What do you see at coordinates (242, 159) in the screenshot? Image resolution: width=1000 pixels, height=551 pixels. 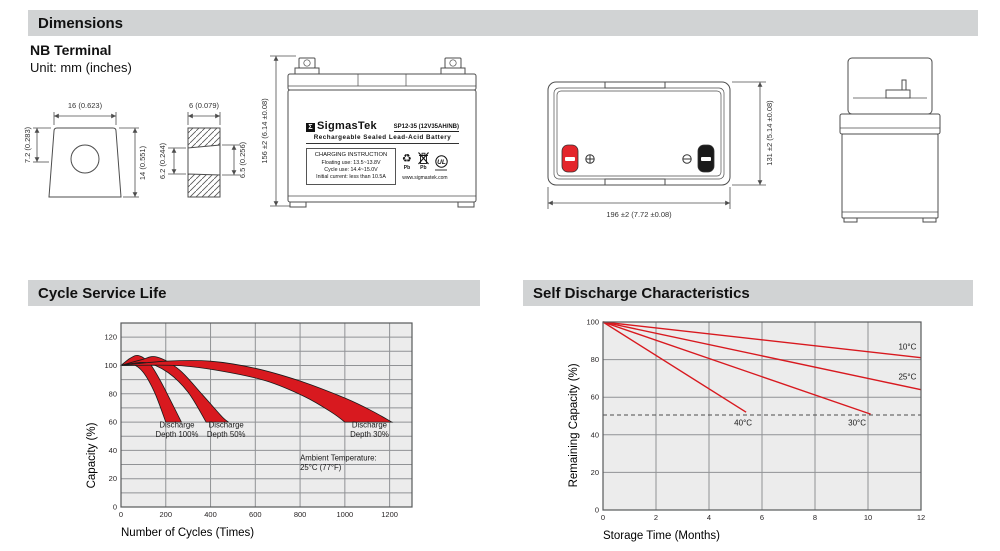 I see `dim-label-right: 6.5 (0.256)` at bounding box center [242, 159].